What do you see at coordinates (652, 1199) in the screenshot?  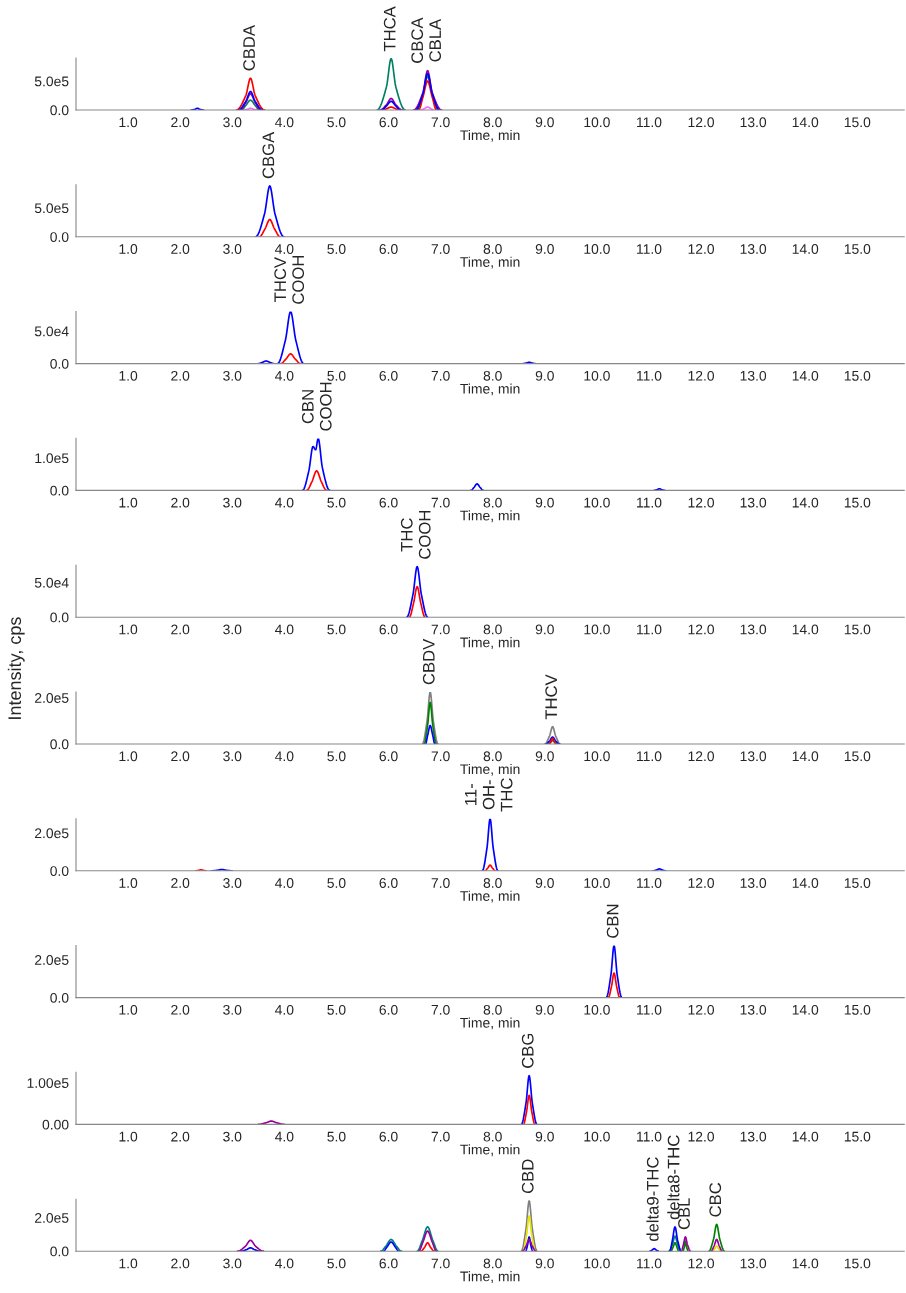 I see `annotation: delta9-THC` at bounding box center [652, 1199].